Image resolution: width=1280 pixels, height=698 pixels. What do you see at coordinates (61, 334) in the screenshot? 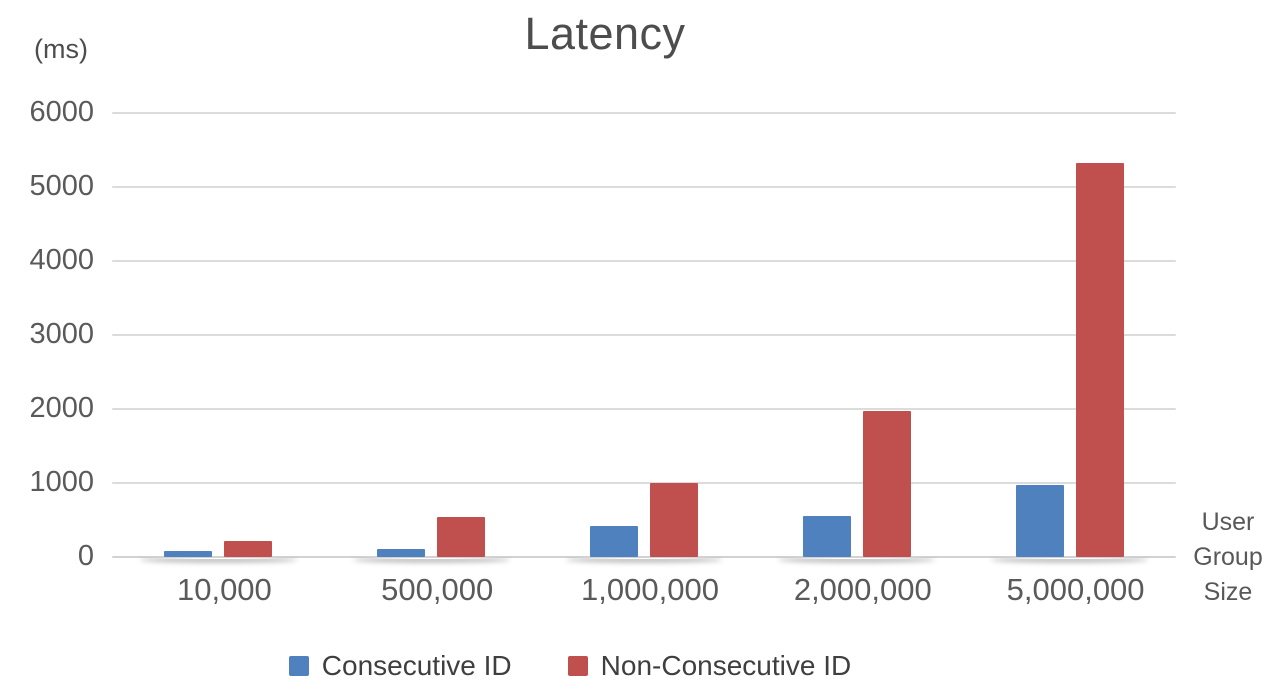
I see `y-tick-label-3000: 3000` at bounding box center [61, 334].